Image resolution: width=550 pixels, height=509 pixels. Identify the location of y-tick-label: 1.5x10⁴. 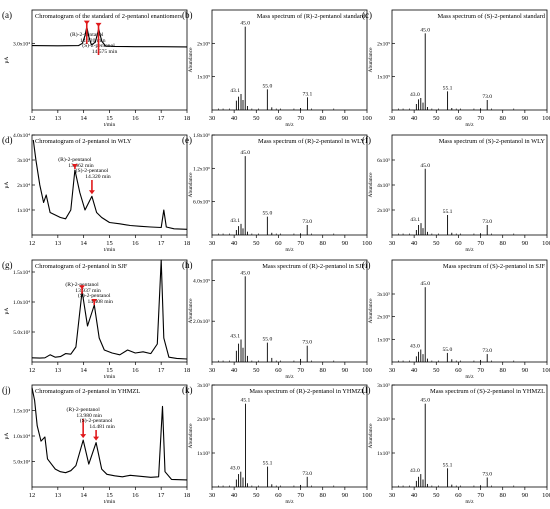
(21, 273).